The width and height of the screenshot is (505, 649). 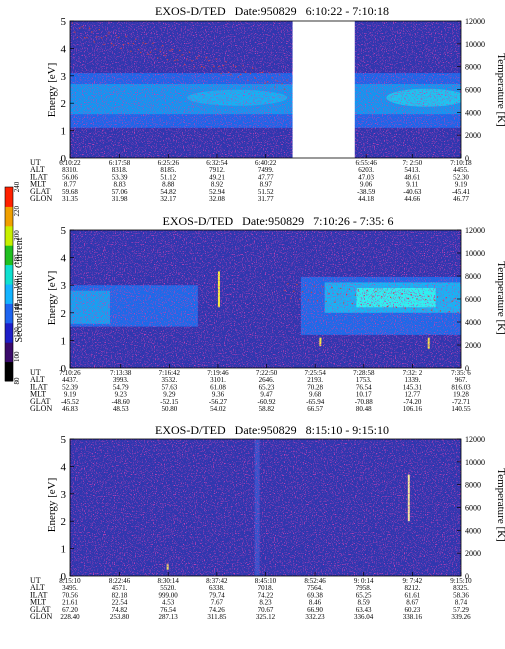 What do you see at coordinates (70, 595) in the screenshot?
I see `ephemeris-value: 70.56` at bounding box center [70, 595].